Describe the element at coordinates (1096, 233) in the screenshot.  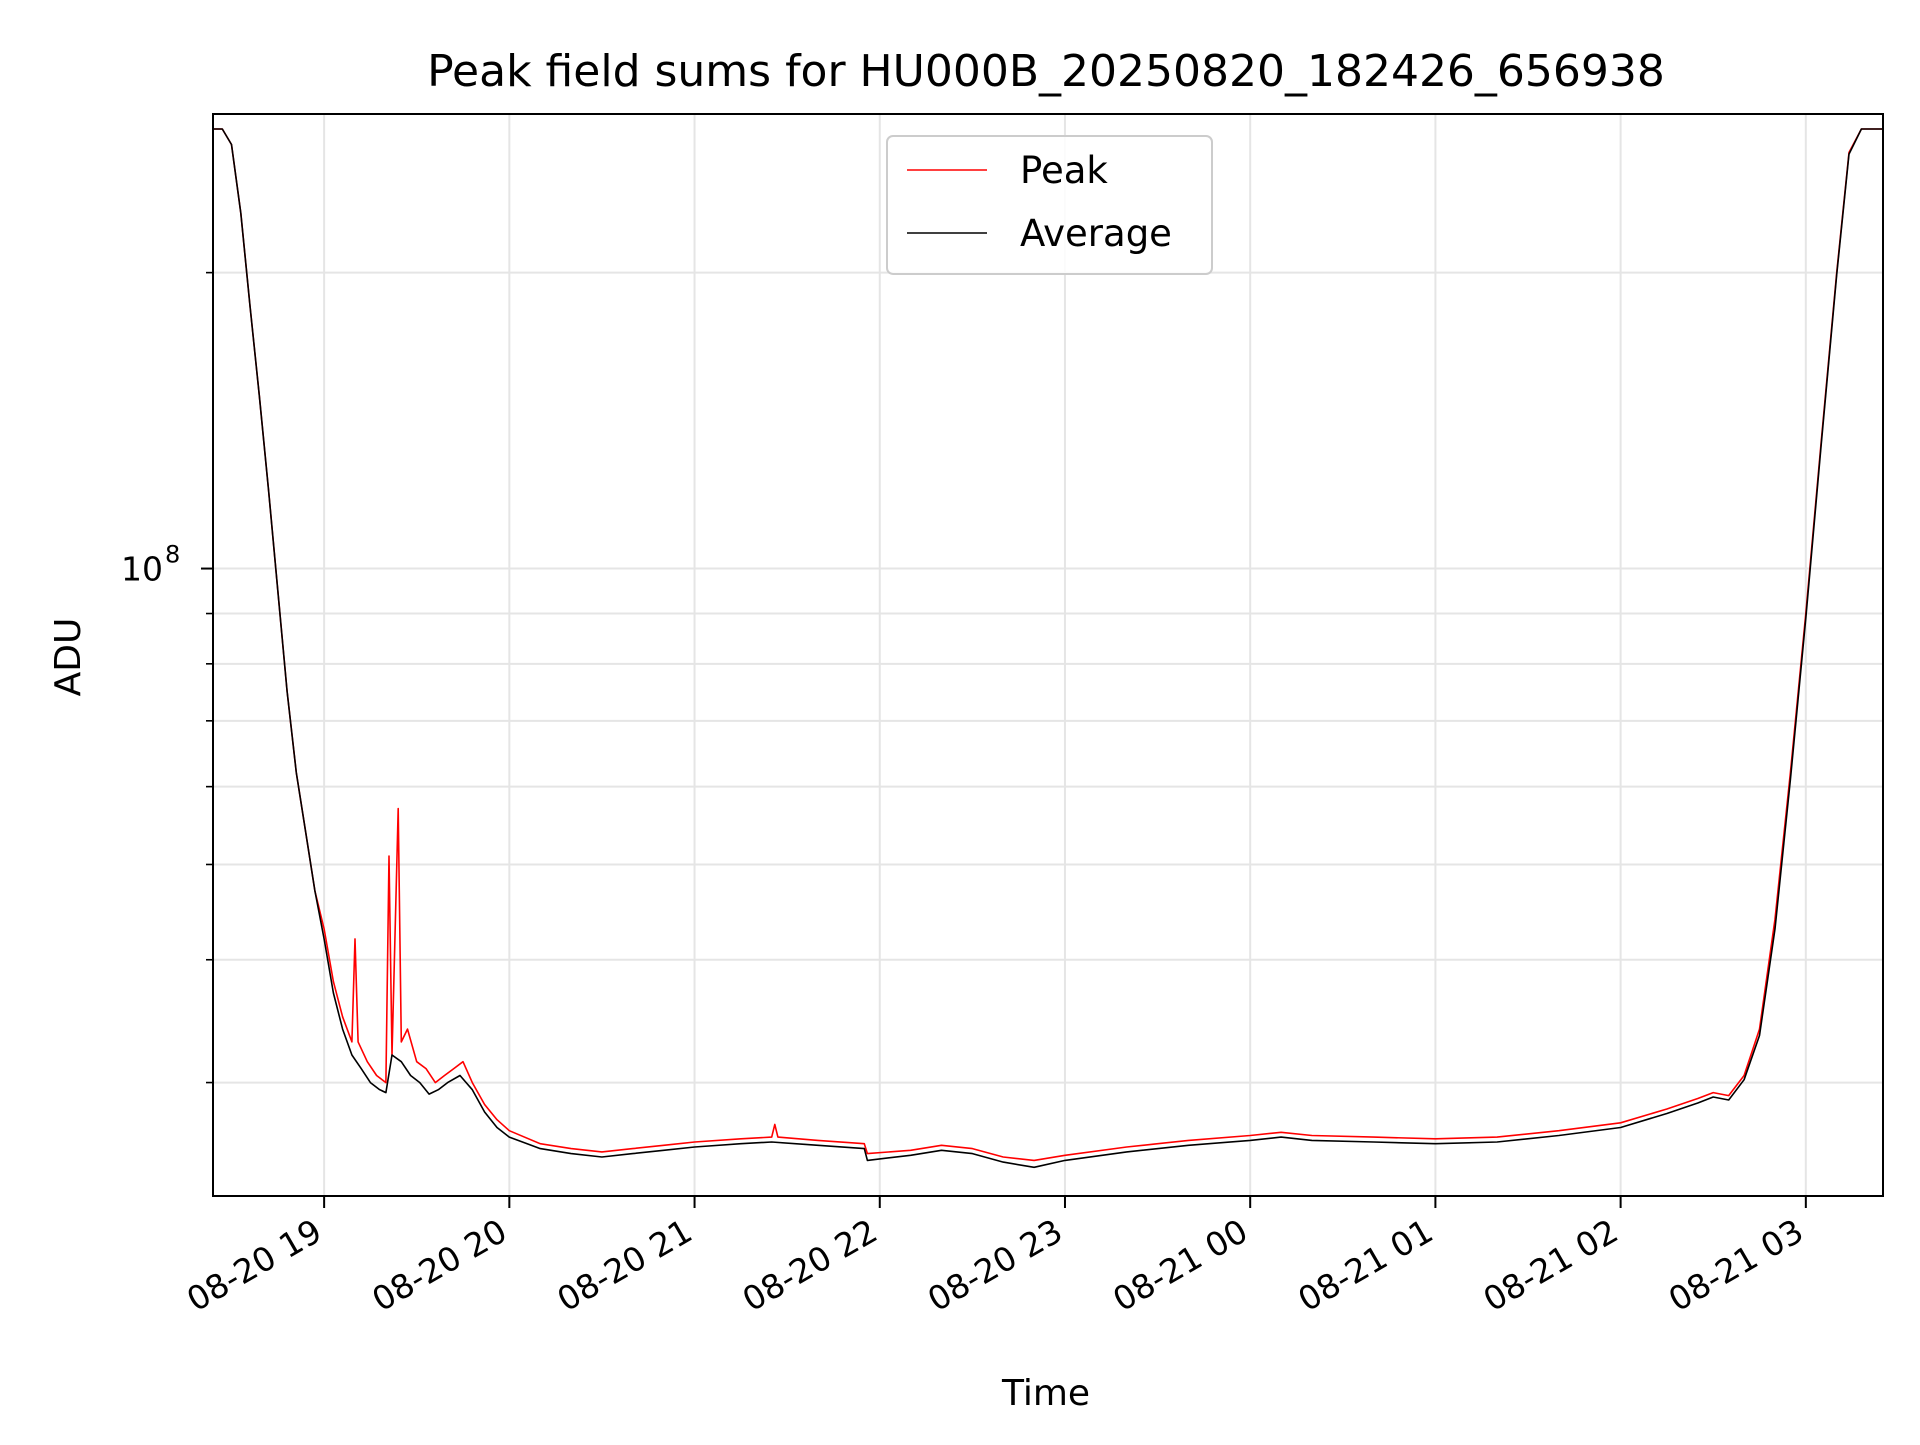
I see `legend-label-average: Average` at that location.